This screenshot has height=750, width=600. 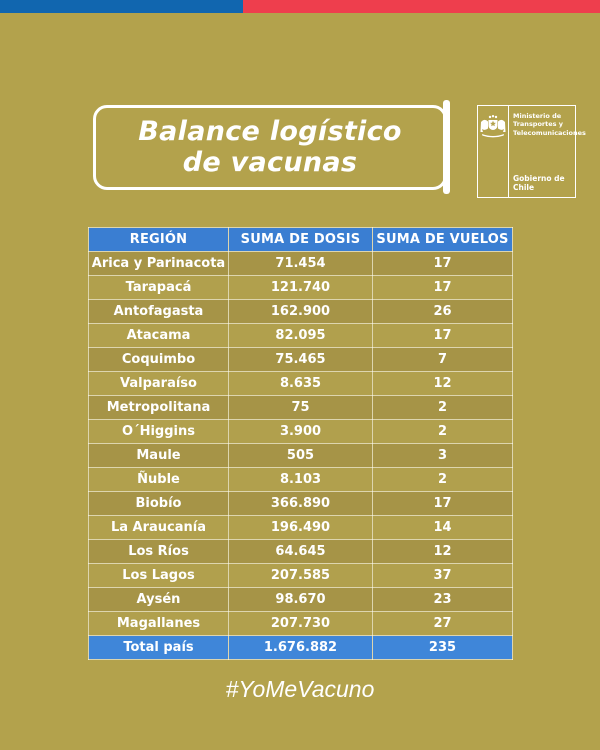 I want to click on table-row: Antofagasta 162.900 26, so click(x=300, y=311).